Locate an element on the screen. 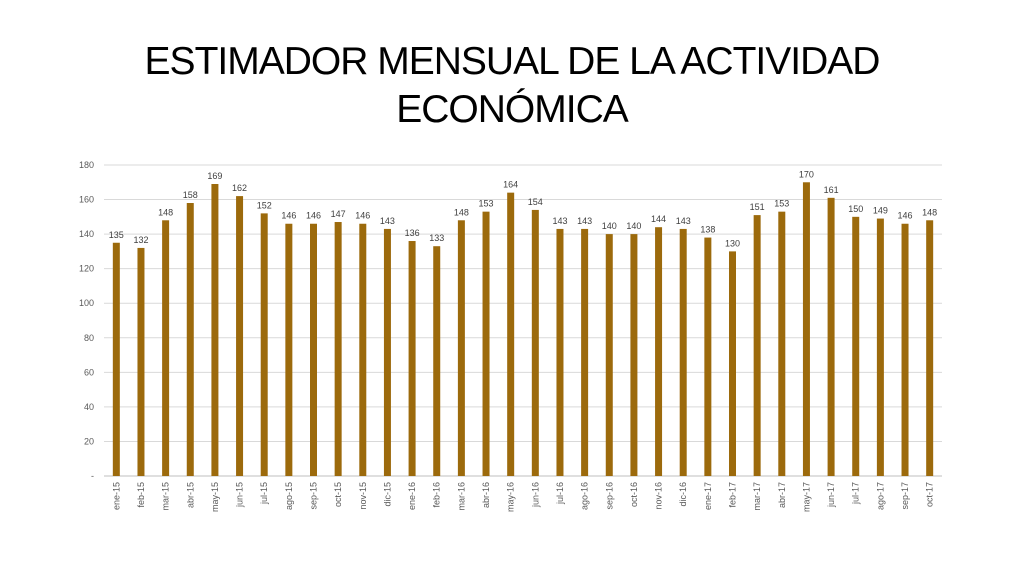 The height and width of the screenshot is (576, 1024). x-tick-label: nov-15 is located at coordinates (363, 496).